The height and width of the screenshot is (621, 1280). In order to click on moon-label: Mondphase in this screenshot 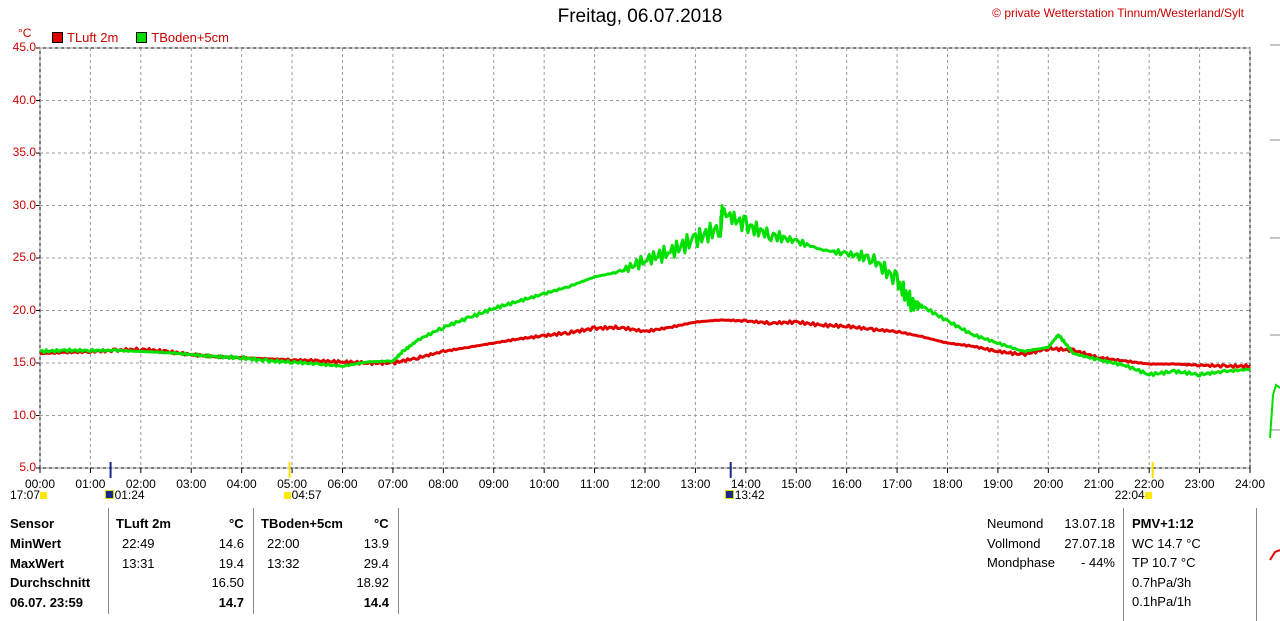, I will do `click(1021, 562)`.